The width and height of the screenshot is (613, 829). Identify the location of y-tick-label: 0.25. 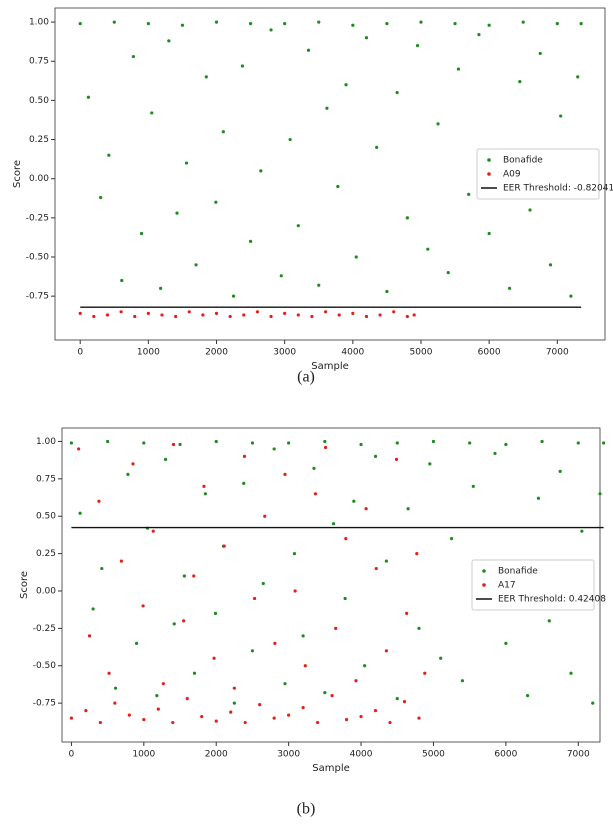
(39, 140).